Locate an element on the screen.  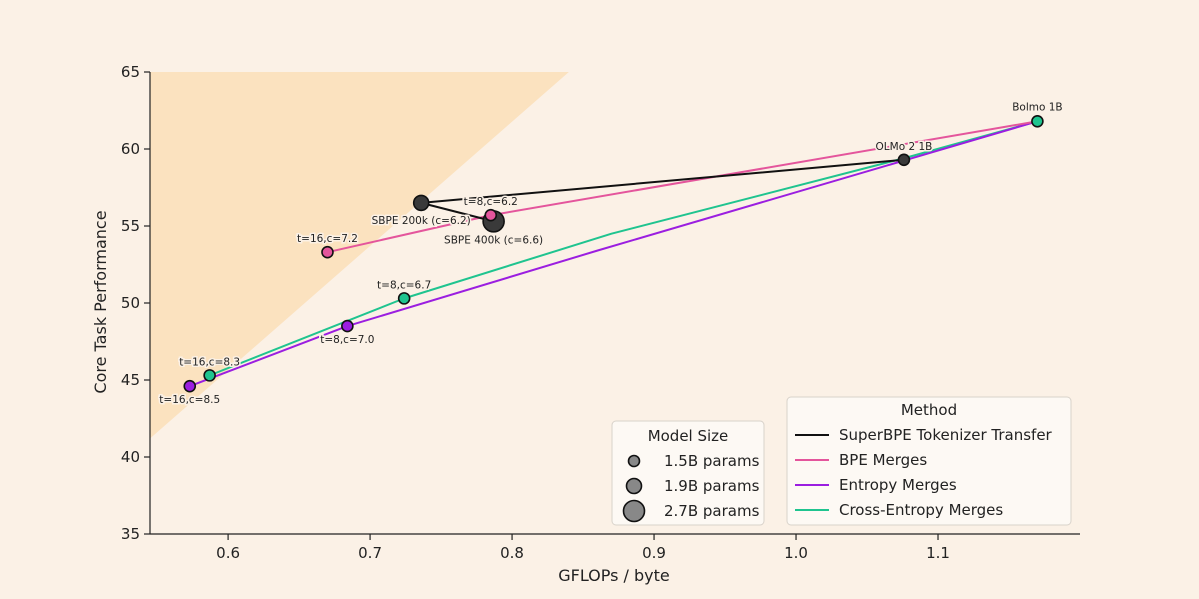
point-label: t=8,c=6.7 is located at coordinates (404, 285).